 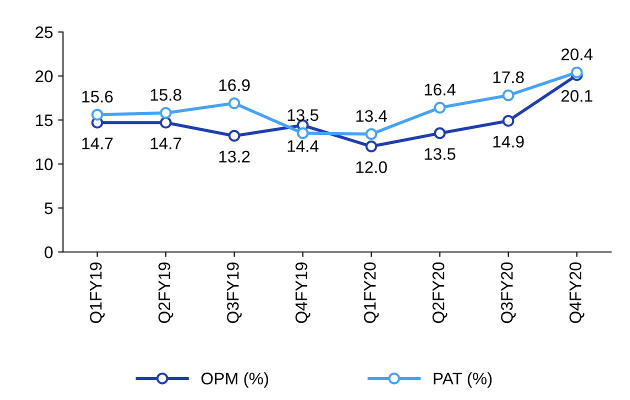 I want to click on legend-label: PAT (%), so click(x=463, y=380).